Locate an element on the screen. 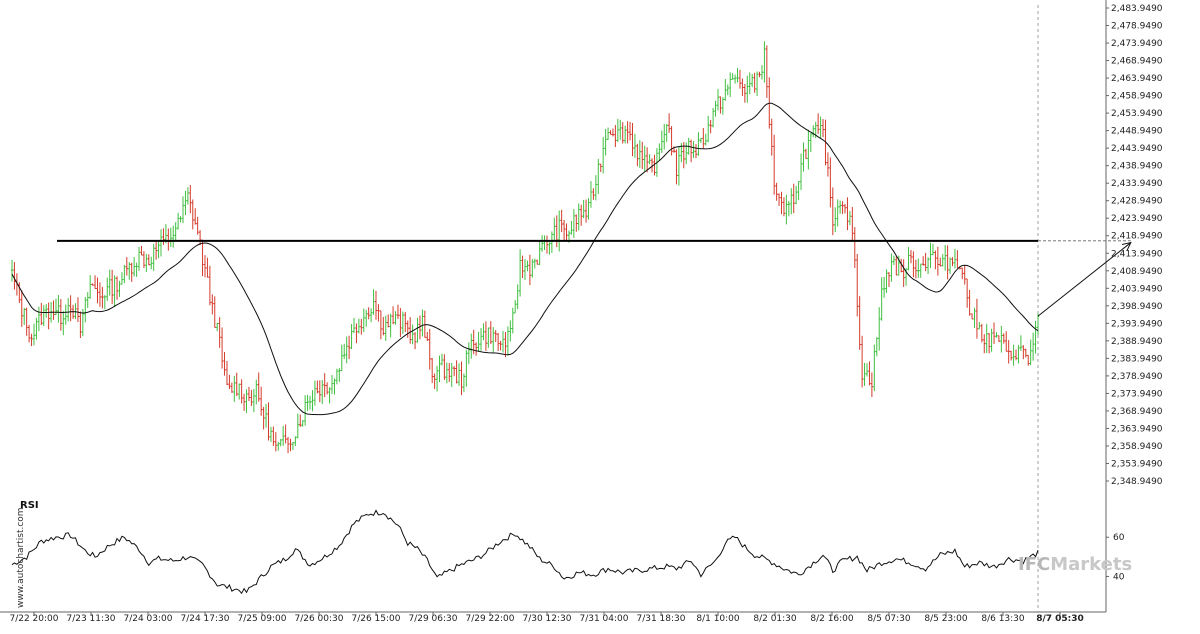 Image resolution: width=1200 pixels, height=634 pixels. brand-logo-watermark: IFCMarkets is located at coordinates (1075, 564).